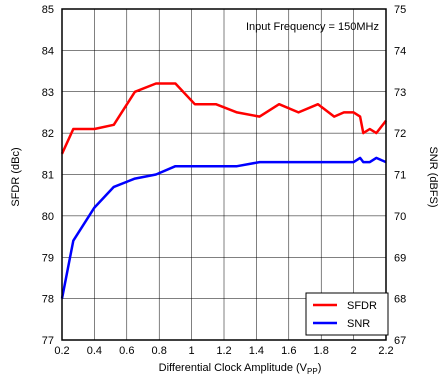 Image resolution: width=442 pixels, height=379 pixels. Describe the element at coordinates (400, 134) in the screenshot. I see `y-right-tick-label: 72` at that location.